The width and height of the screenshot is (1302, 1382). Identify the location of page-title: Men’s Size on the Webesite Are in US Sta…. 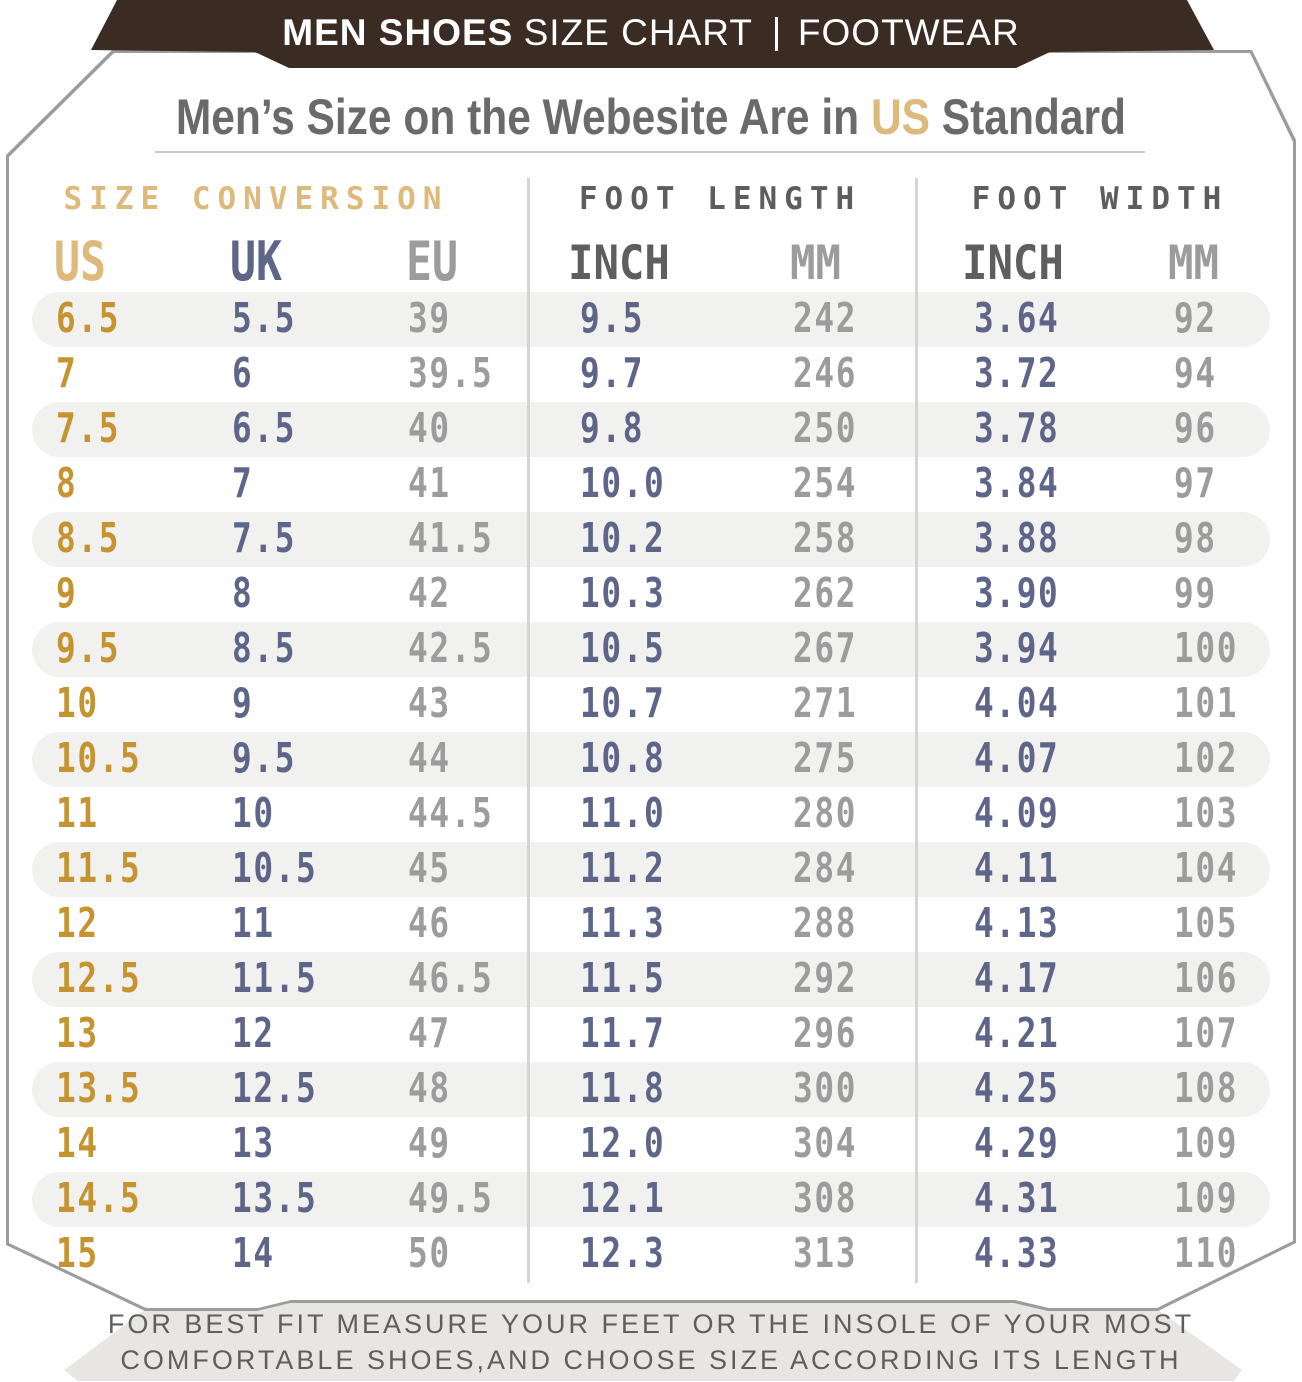
(651, 117).